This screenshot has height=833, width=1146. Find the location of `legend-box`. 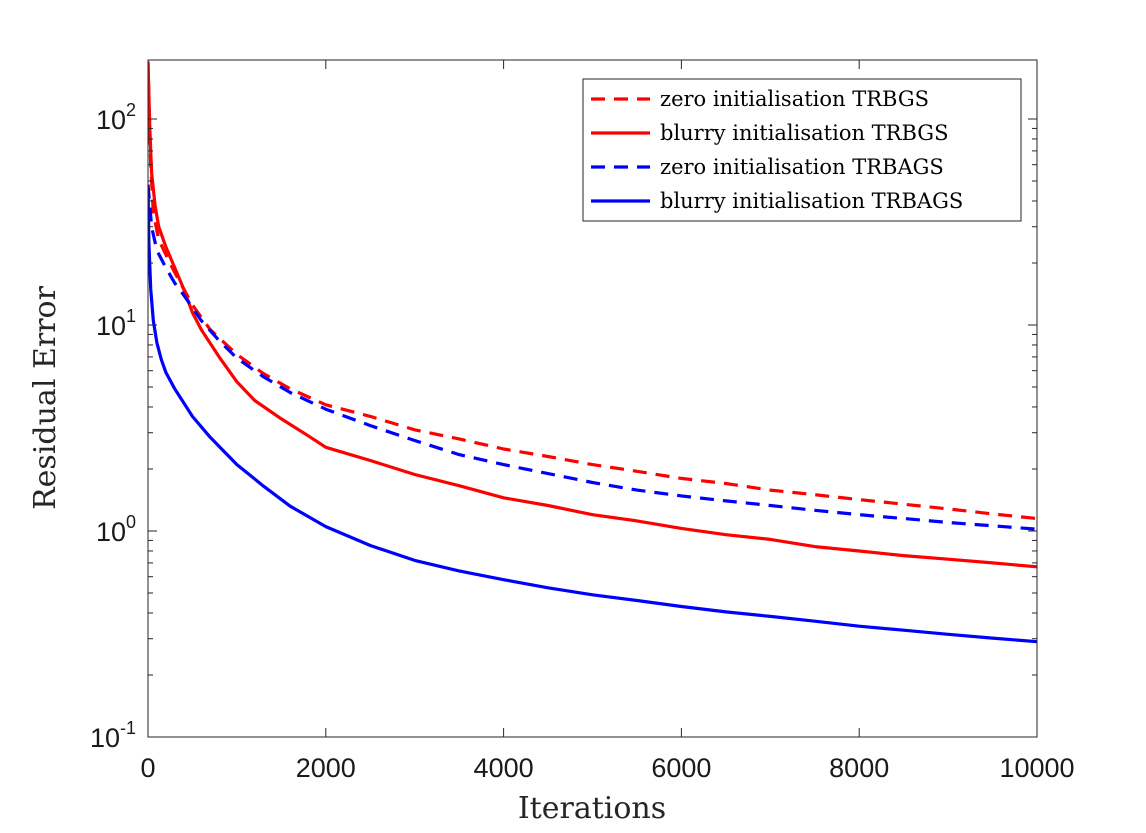

legend-box is located at coordinates (802, 150).